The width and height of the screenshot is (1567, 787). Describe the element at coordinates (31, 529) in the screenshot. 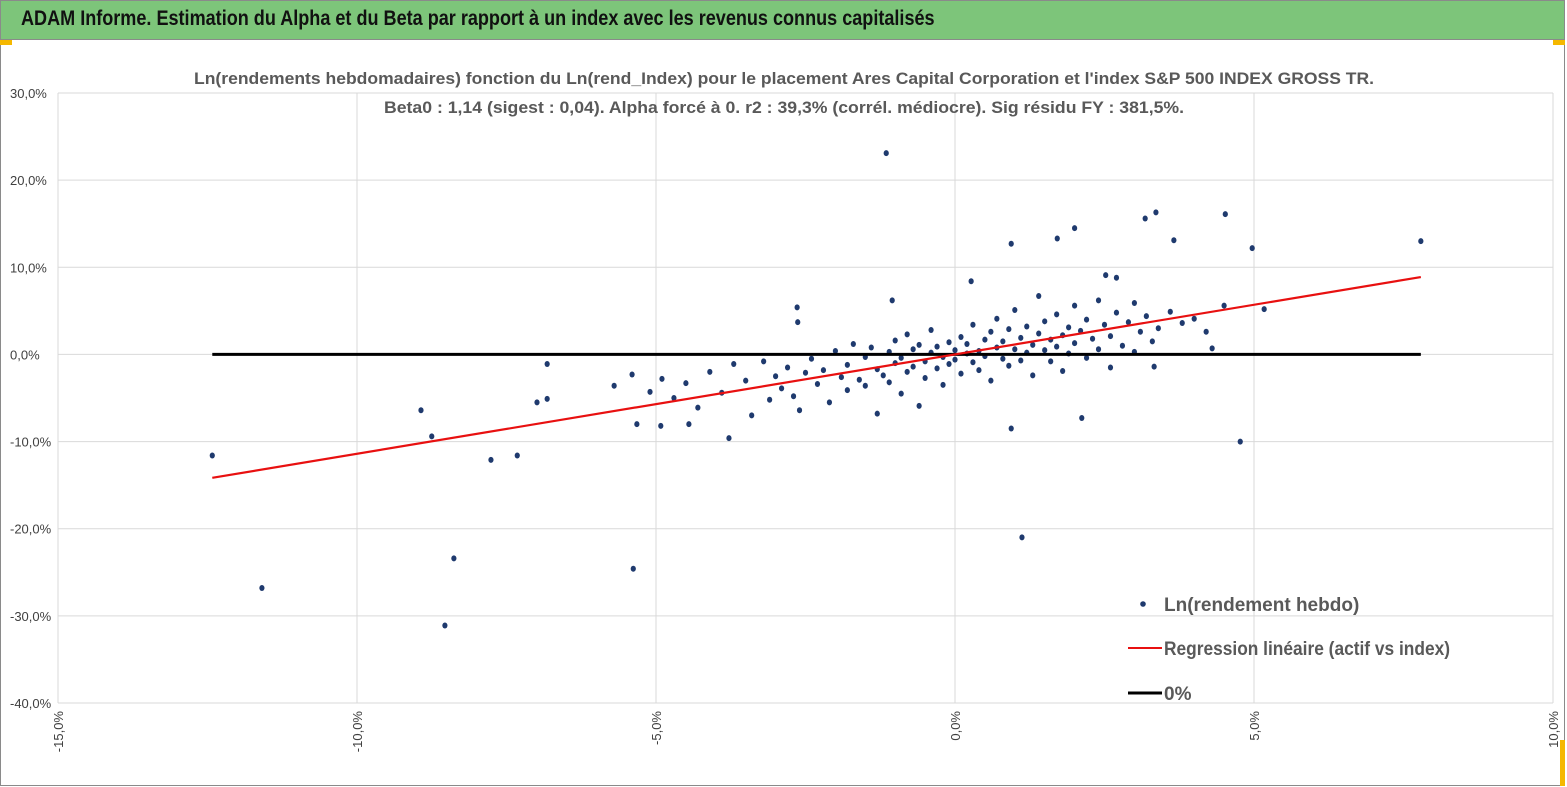

I see `y-tick-label: -20,0%` at that location.